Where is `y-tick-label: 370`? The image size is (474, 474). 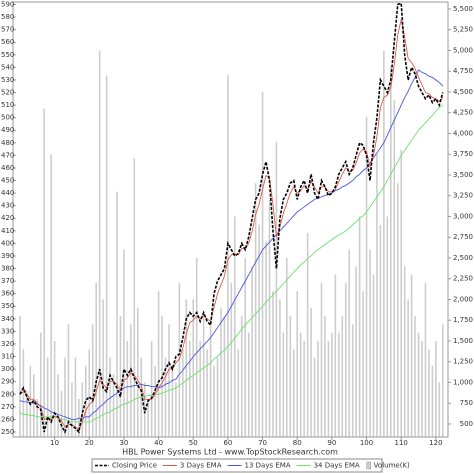 y-tick-label: 370 is located at coordinates (7, 281).